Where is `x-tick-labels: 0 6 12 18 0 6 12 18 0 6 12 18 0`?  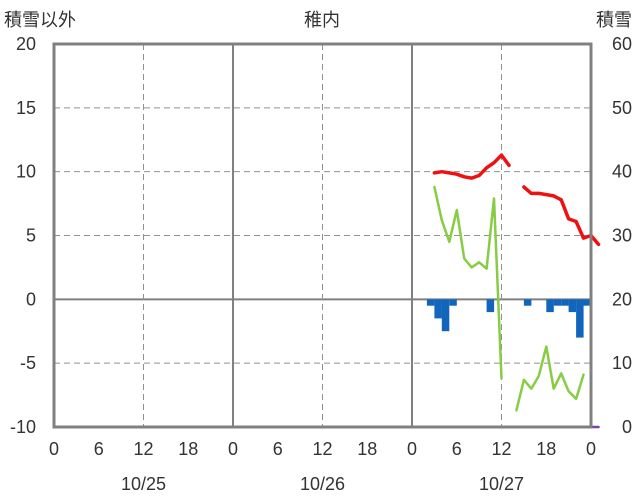 x-tick-labels: 0 6 12 18 0 6 12 18 0 6 12 18 0 is located at coordinates (322, 449).